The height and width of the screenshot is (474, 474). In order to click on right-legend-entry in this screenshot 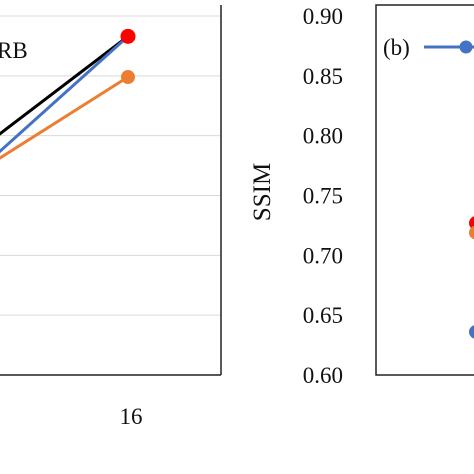, I will do `click(449, 47)`.